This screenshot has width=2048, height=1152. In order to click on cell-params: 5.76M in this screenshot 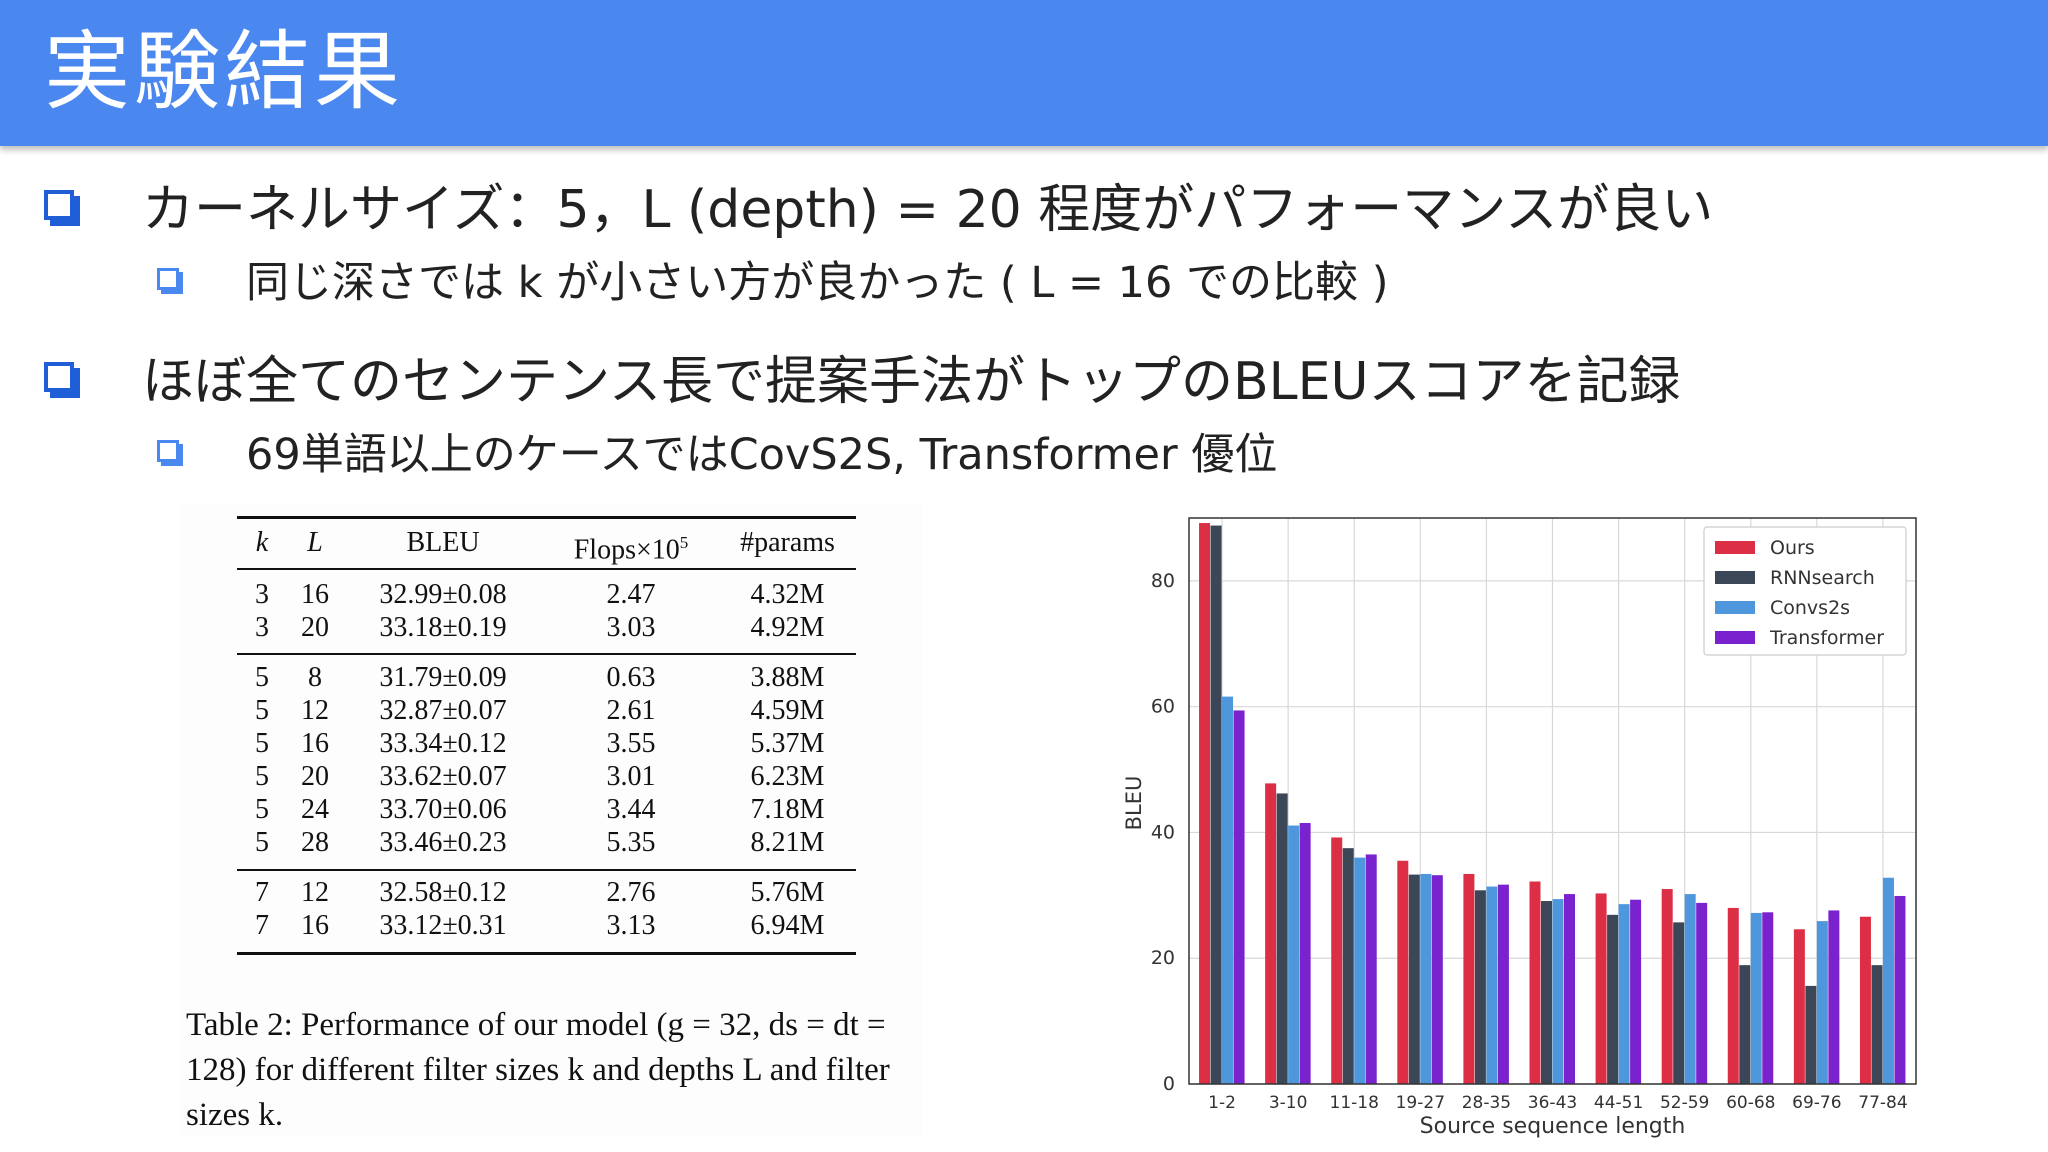, I will do `click(787, 892)`.